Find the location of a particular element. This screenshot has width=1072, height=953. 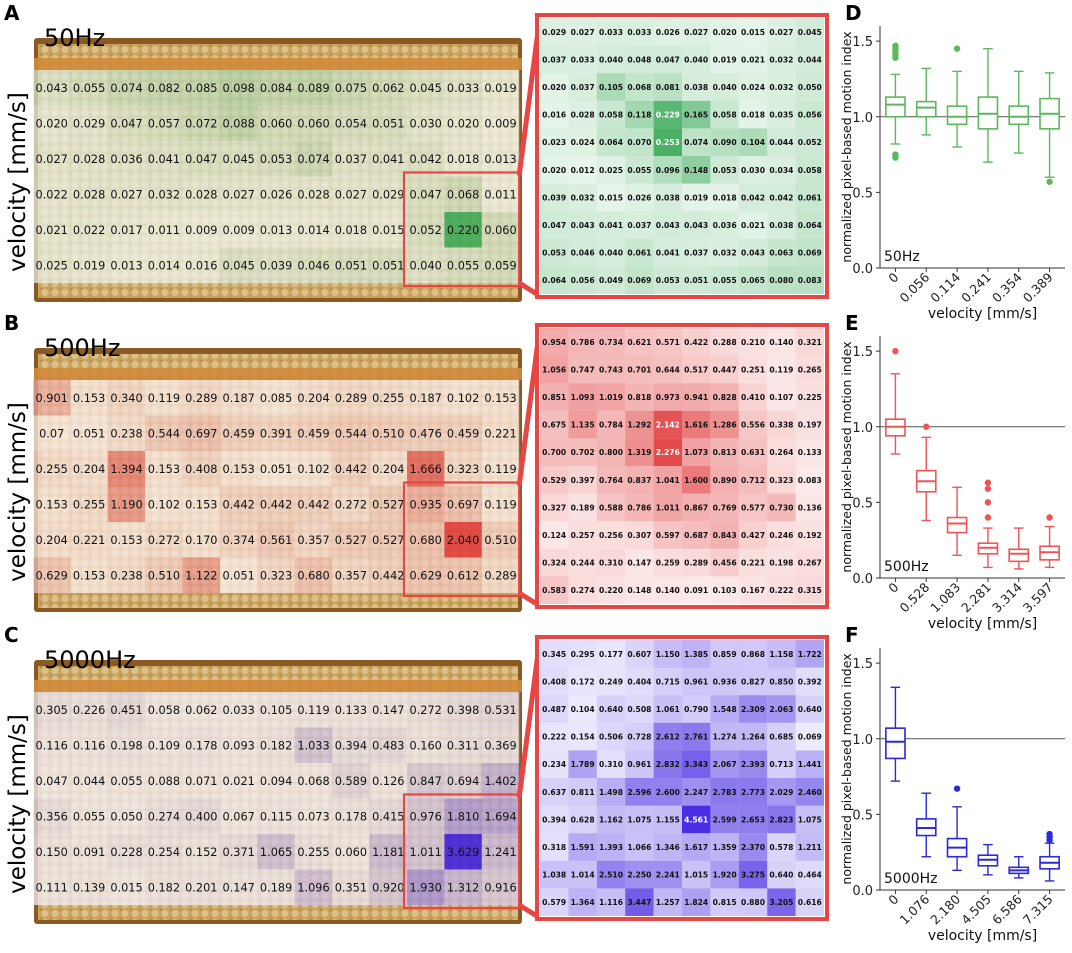

zoom-value: 0.033 is located at coordinates (611, 32).